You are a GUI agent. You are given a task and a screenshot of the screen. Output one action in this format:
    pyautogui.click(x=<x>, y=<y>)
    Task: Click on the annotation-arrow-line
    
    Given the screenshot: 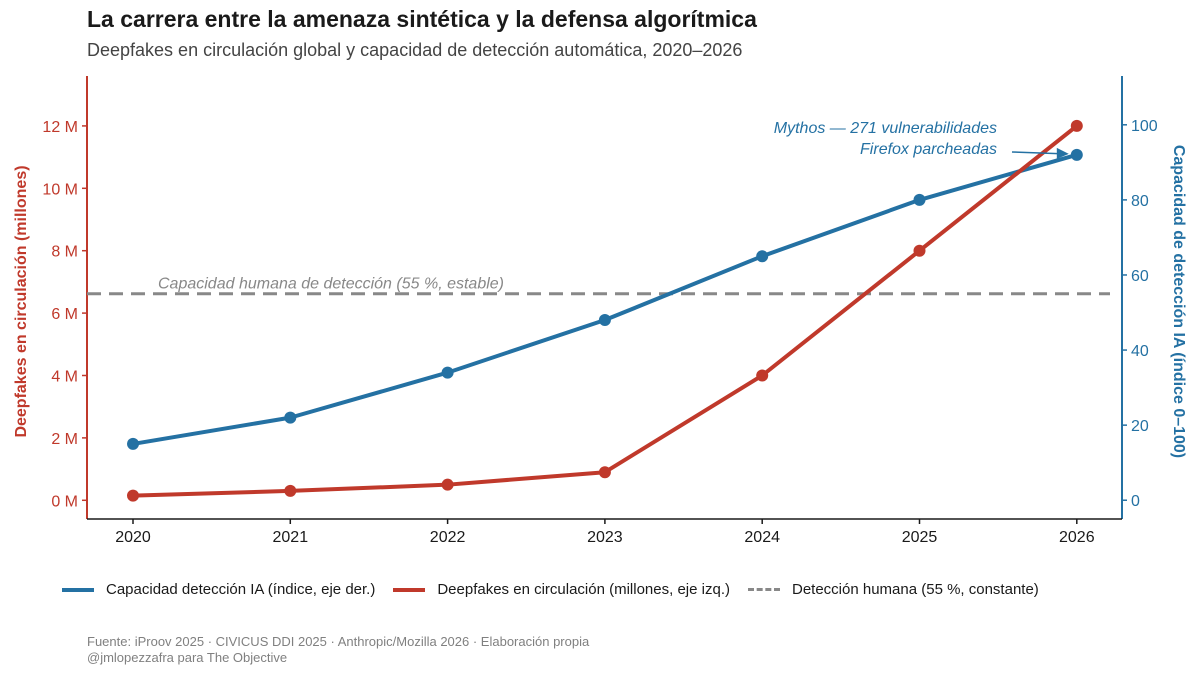 What is the action you would take?
    pyautogui.click(x=1038, y=153)
    